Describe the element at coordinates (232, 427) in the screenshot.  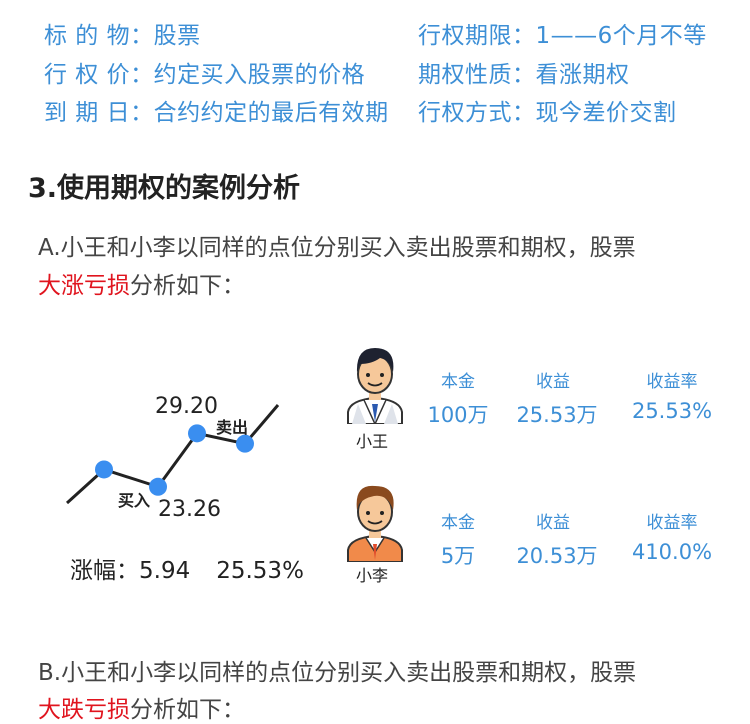
I see `label-sell: 卖出` at that location.